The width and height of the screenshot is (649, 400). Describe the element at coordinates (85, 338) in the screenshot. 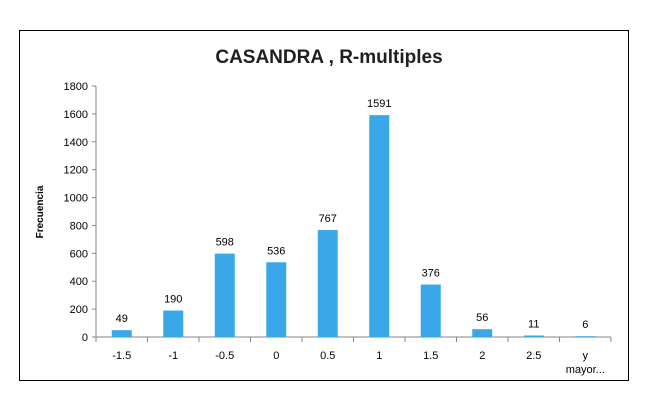

I see `y-tick-label: 0` at that location.